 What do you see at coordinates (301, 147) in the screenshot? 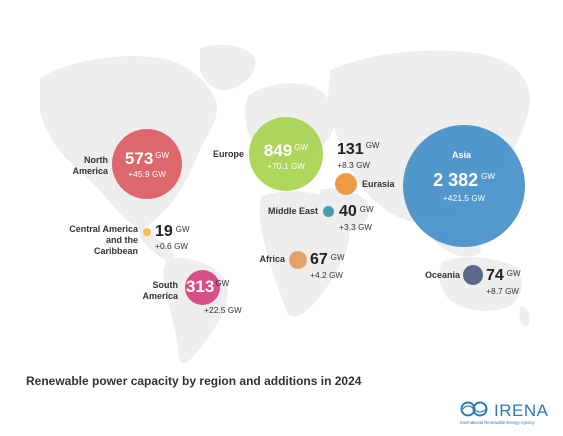
I see `europe-unit: GW` at bounding box center [301, 147].